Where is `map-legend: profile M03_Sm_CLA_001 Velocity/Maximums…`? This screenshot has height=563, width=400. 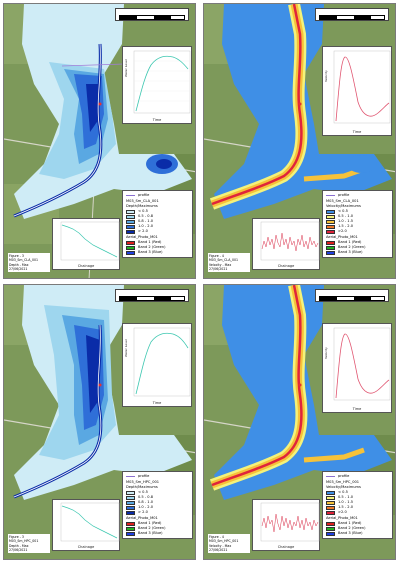 map-legend: profile M03_Sm_CLA_001 Velocity/Maximums… is located at coordinates (357, 224).